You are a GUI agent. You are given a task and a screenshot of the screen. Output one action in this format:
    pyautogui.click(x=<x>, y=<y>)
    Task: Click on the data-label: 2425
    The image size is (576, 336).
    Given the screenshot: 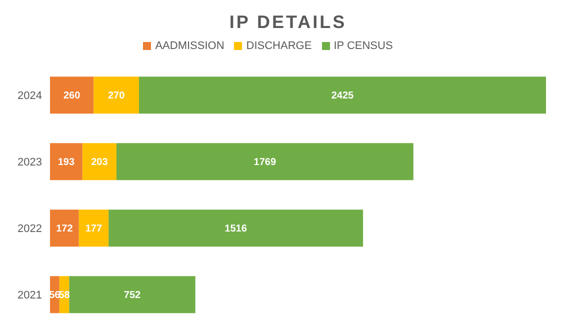 What is the action you would take?
    pyautogui.click(x=342, y=96)
    